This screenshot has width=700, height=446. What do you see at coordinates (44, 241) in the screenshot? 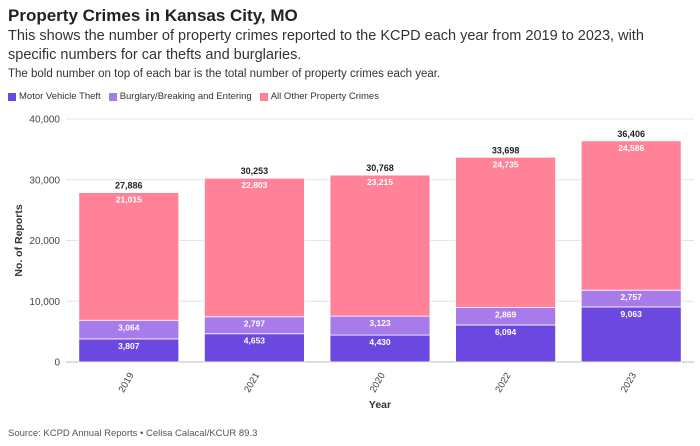
I see `y-tick-label: 20,000` at bounding box center [44, 241].